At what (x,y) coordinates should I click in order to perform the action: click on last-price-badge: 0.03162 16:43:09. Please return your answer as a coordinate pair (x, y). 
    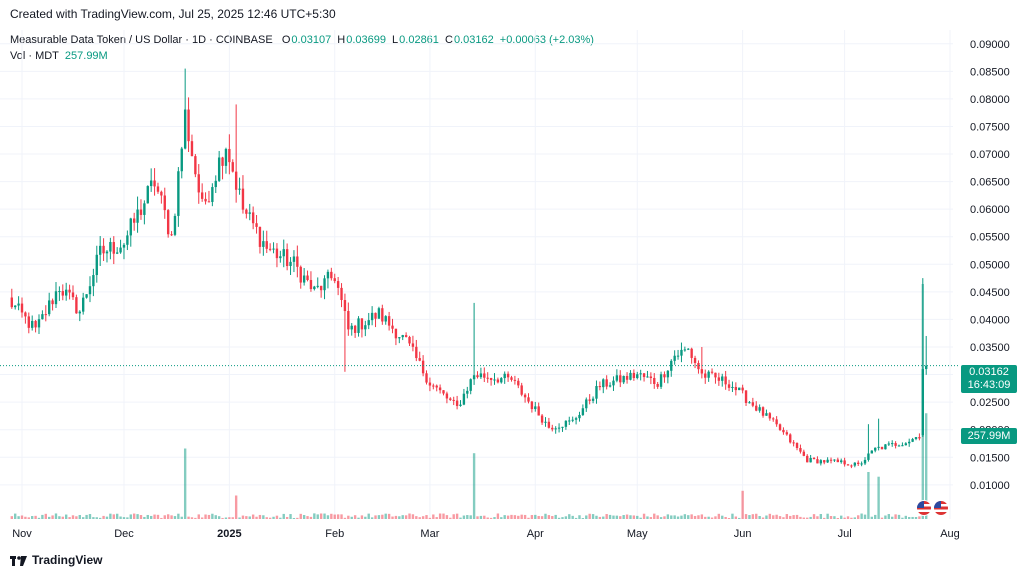
    Looking at the image, I should click on (989, 379).